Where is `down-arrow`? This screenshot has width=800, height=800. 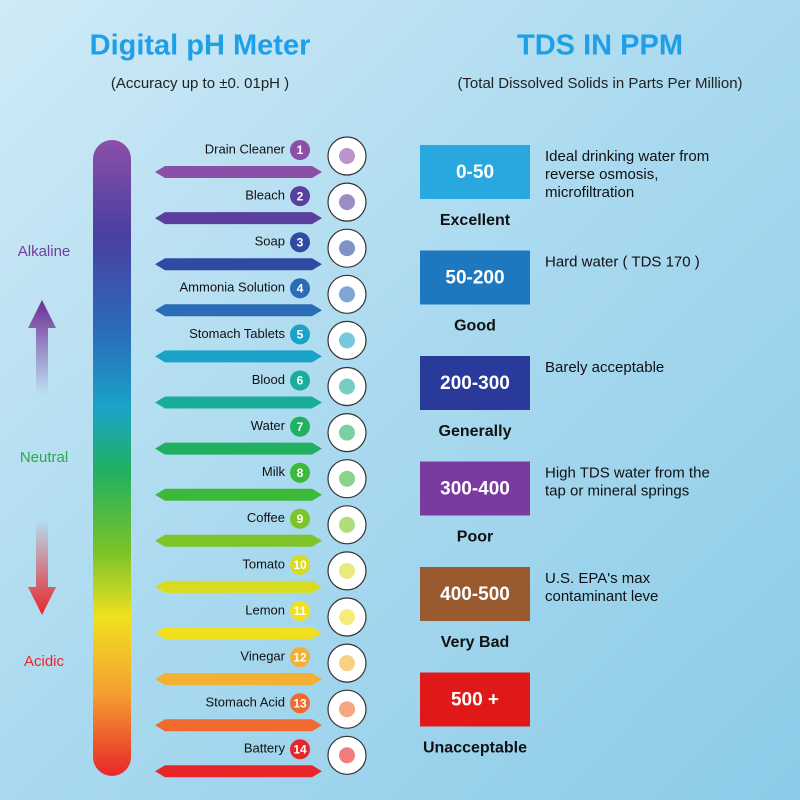 down-arrow is located at coordinates (42, 567).